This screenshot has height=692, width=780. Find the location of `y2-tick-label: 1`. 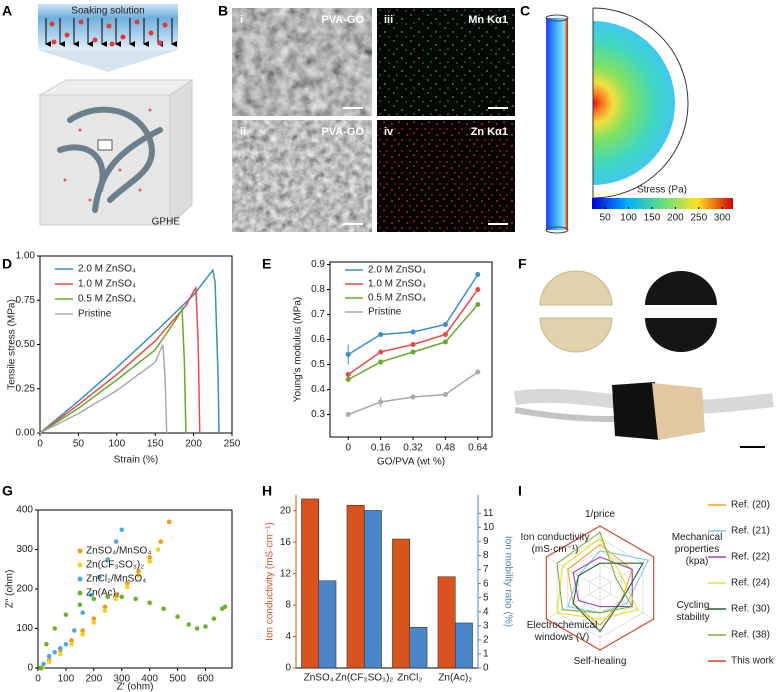

y2-tick-label: 1 is located at coordinates (486, 654).